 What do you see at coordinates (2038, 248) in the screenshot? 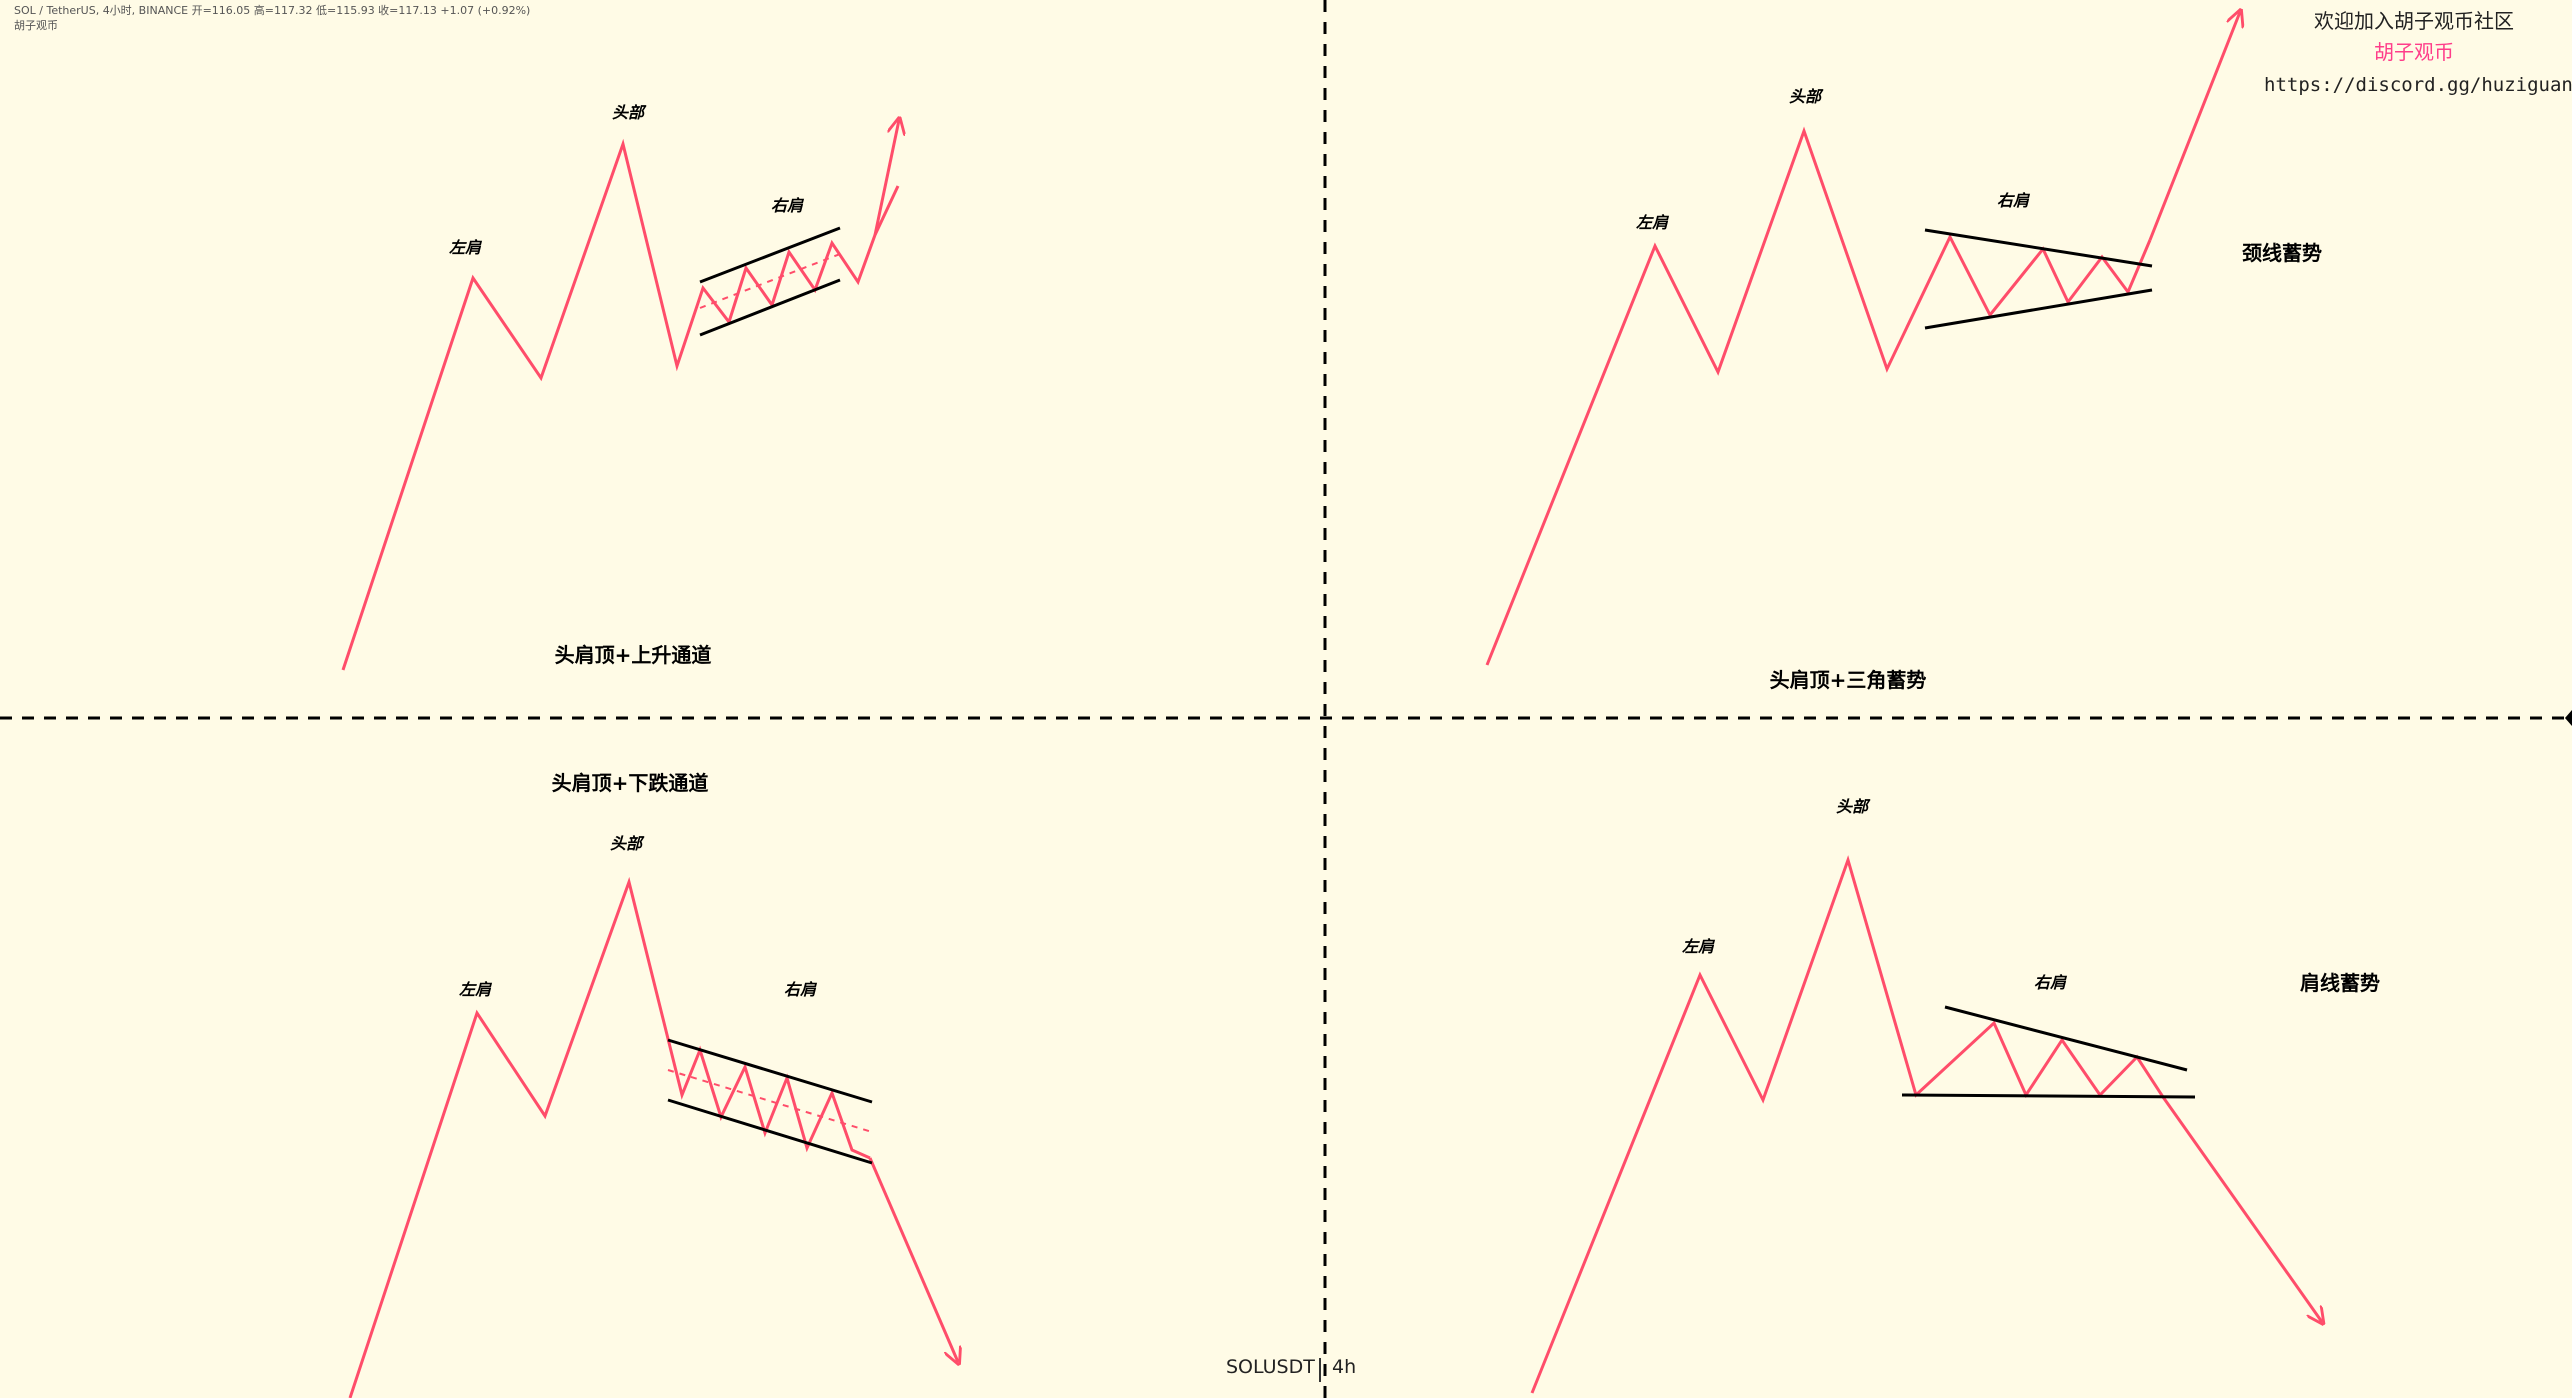
I see `triangle-upper-tr` at bounding box center [2038, 248].